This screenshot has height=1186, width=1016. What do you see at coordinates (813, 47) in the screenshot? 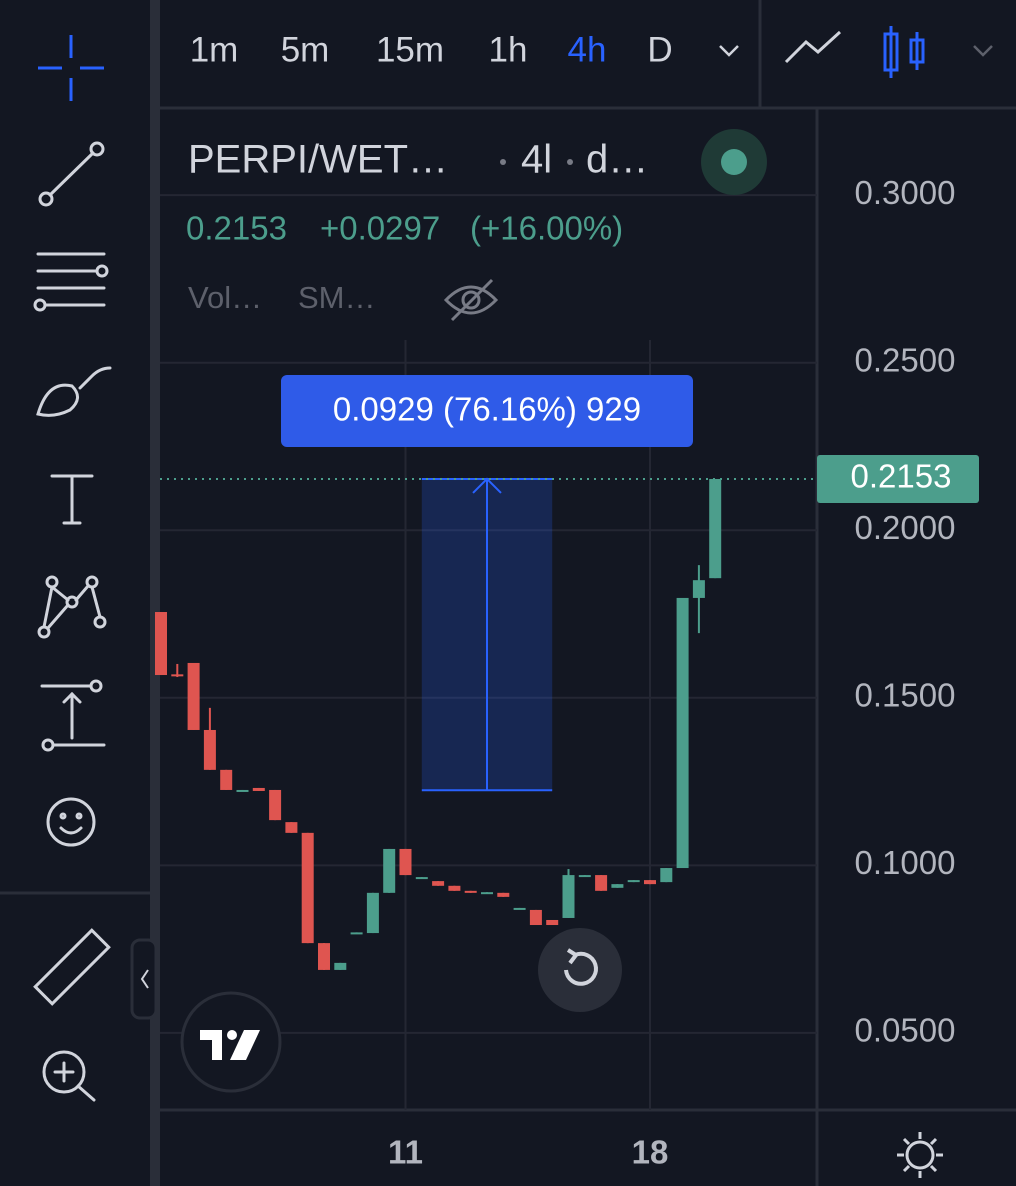
I see `line-chart-button` at bounding box center [813, 47].